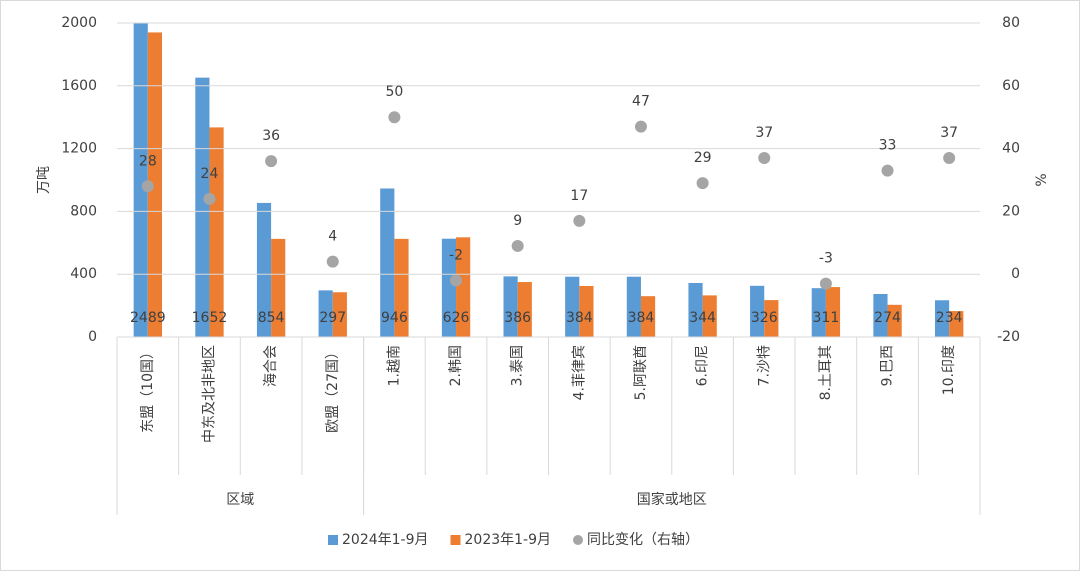  I want to click on x-tick-label: 4.菲律宾, so click(579, 372).